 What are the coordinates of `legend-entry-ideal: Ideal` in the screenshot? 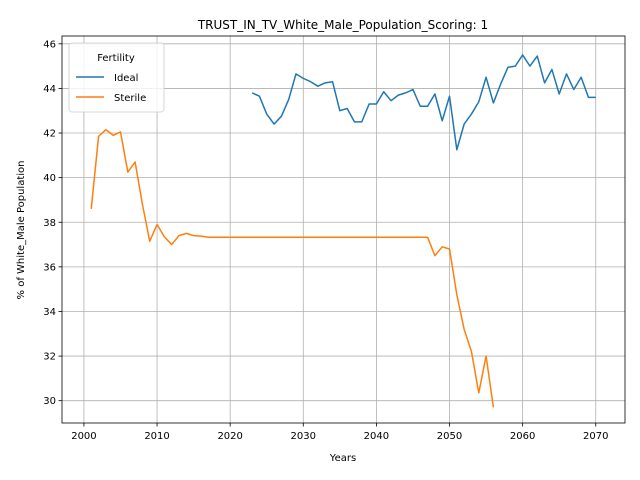 It's located at (126, 78).